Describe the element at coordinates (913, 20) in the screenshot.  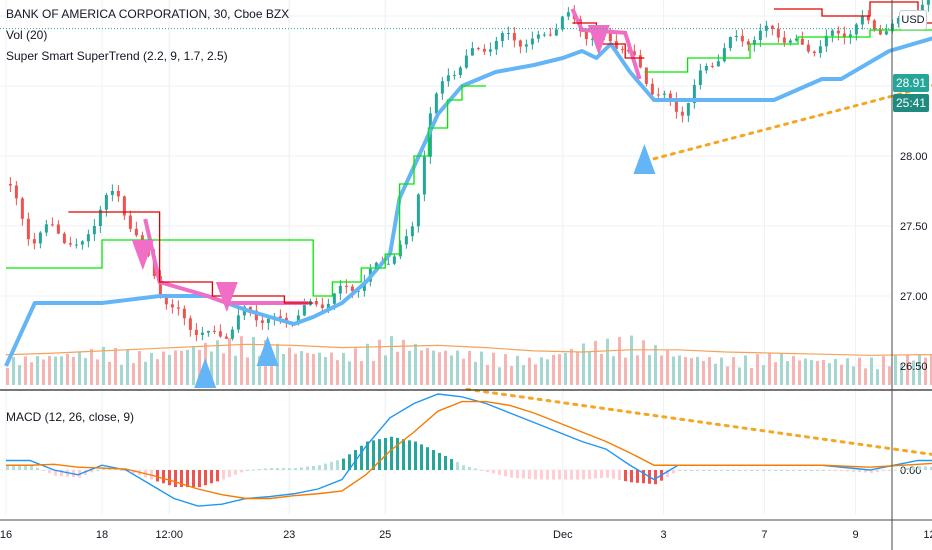
I see `currency-button: USD` at that location.